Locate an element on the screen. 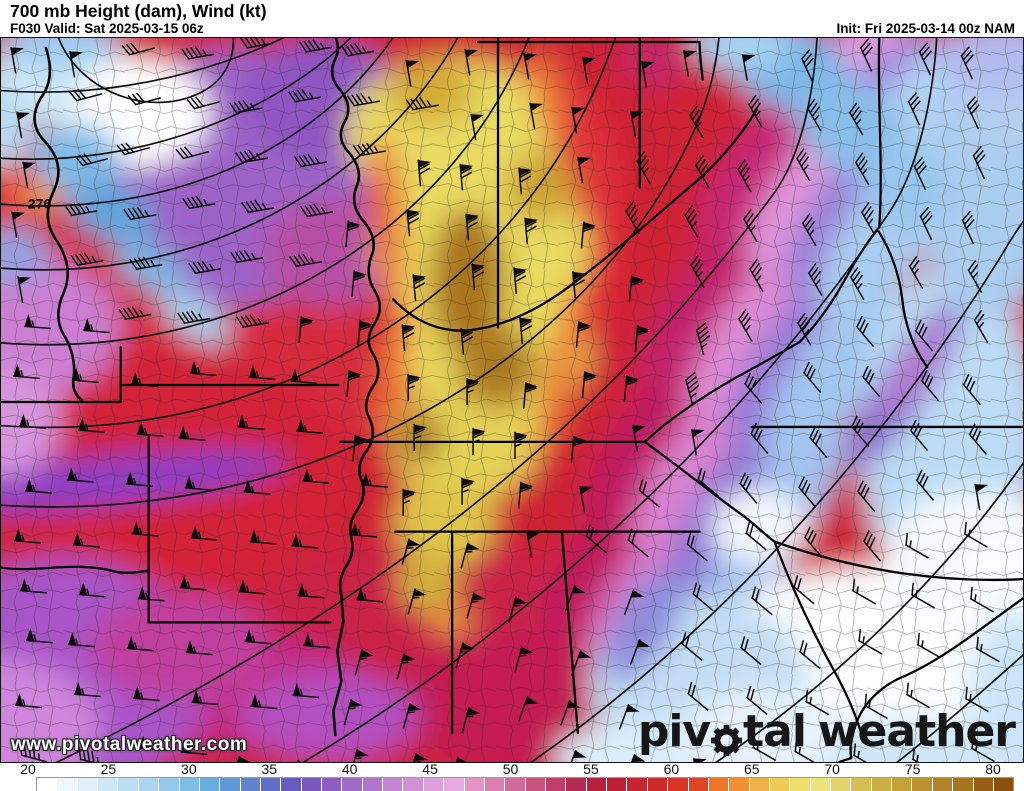  colorbar-tick-label: 80 is located at coordinates (993, 769).